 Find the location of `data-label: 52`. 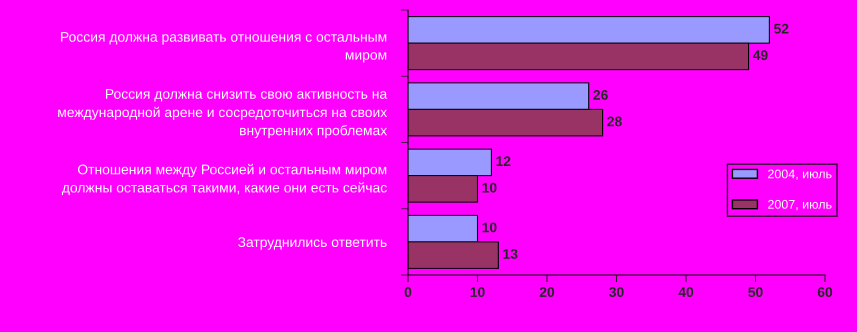

data-label: 52 is located at coordinates (781, 29).